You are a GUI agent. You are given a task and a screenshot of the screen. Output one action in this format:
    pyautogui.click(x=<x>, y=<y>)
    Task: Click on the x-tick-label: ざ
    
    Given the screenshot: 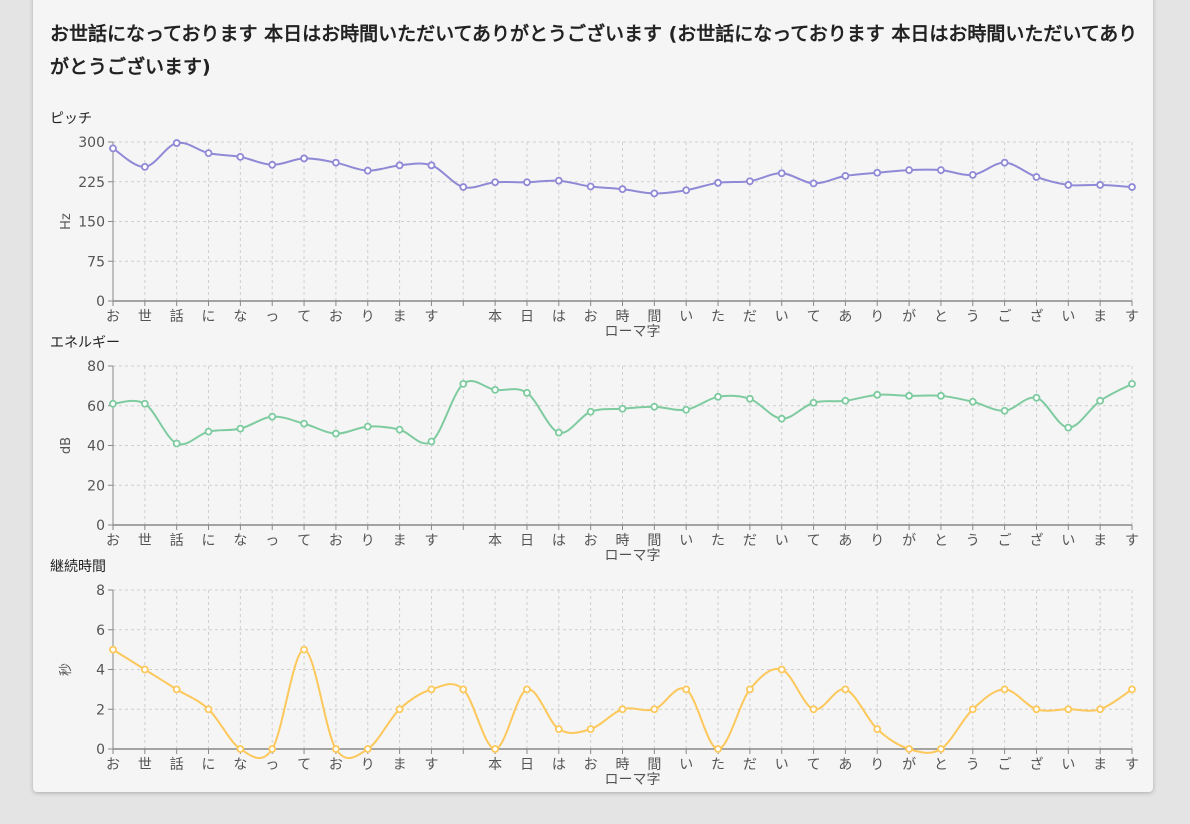 What is the action you would take?
    pyautogui.click(x=1036, y=764)
    